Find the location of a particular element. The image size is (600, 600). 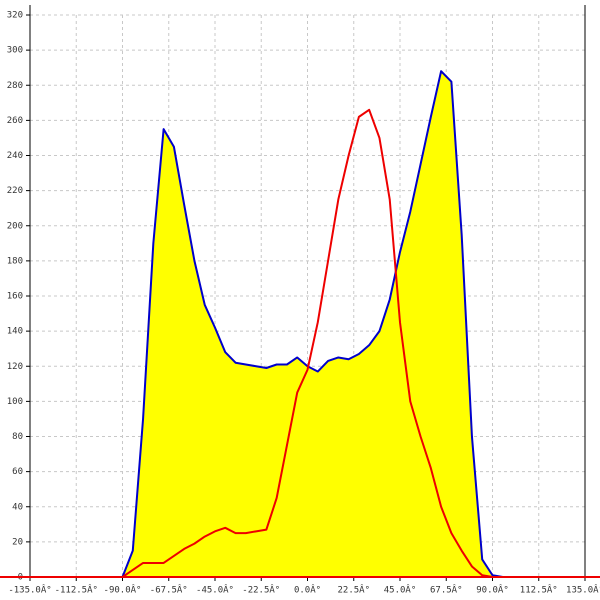

y-tick-label: 40 is located at coordinates (17, 507).